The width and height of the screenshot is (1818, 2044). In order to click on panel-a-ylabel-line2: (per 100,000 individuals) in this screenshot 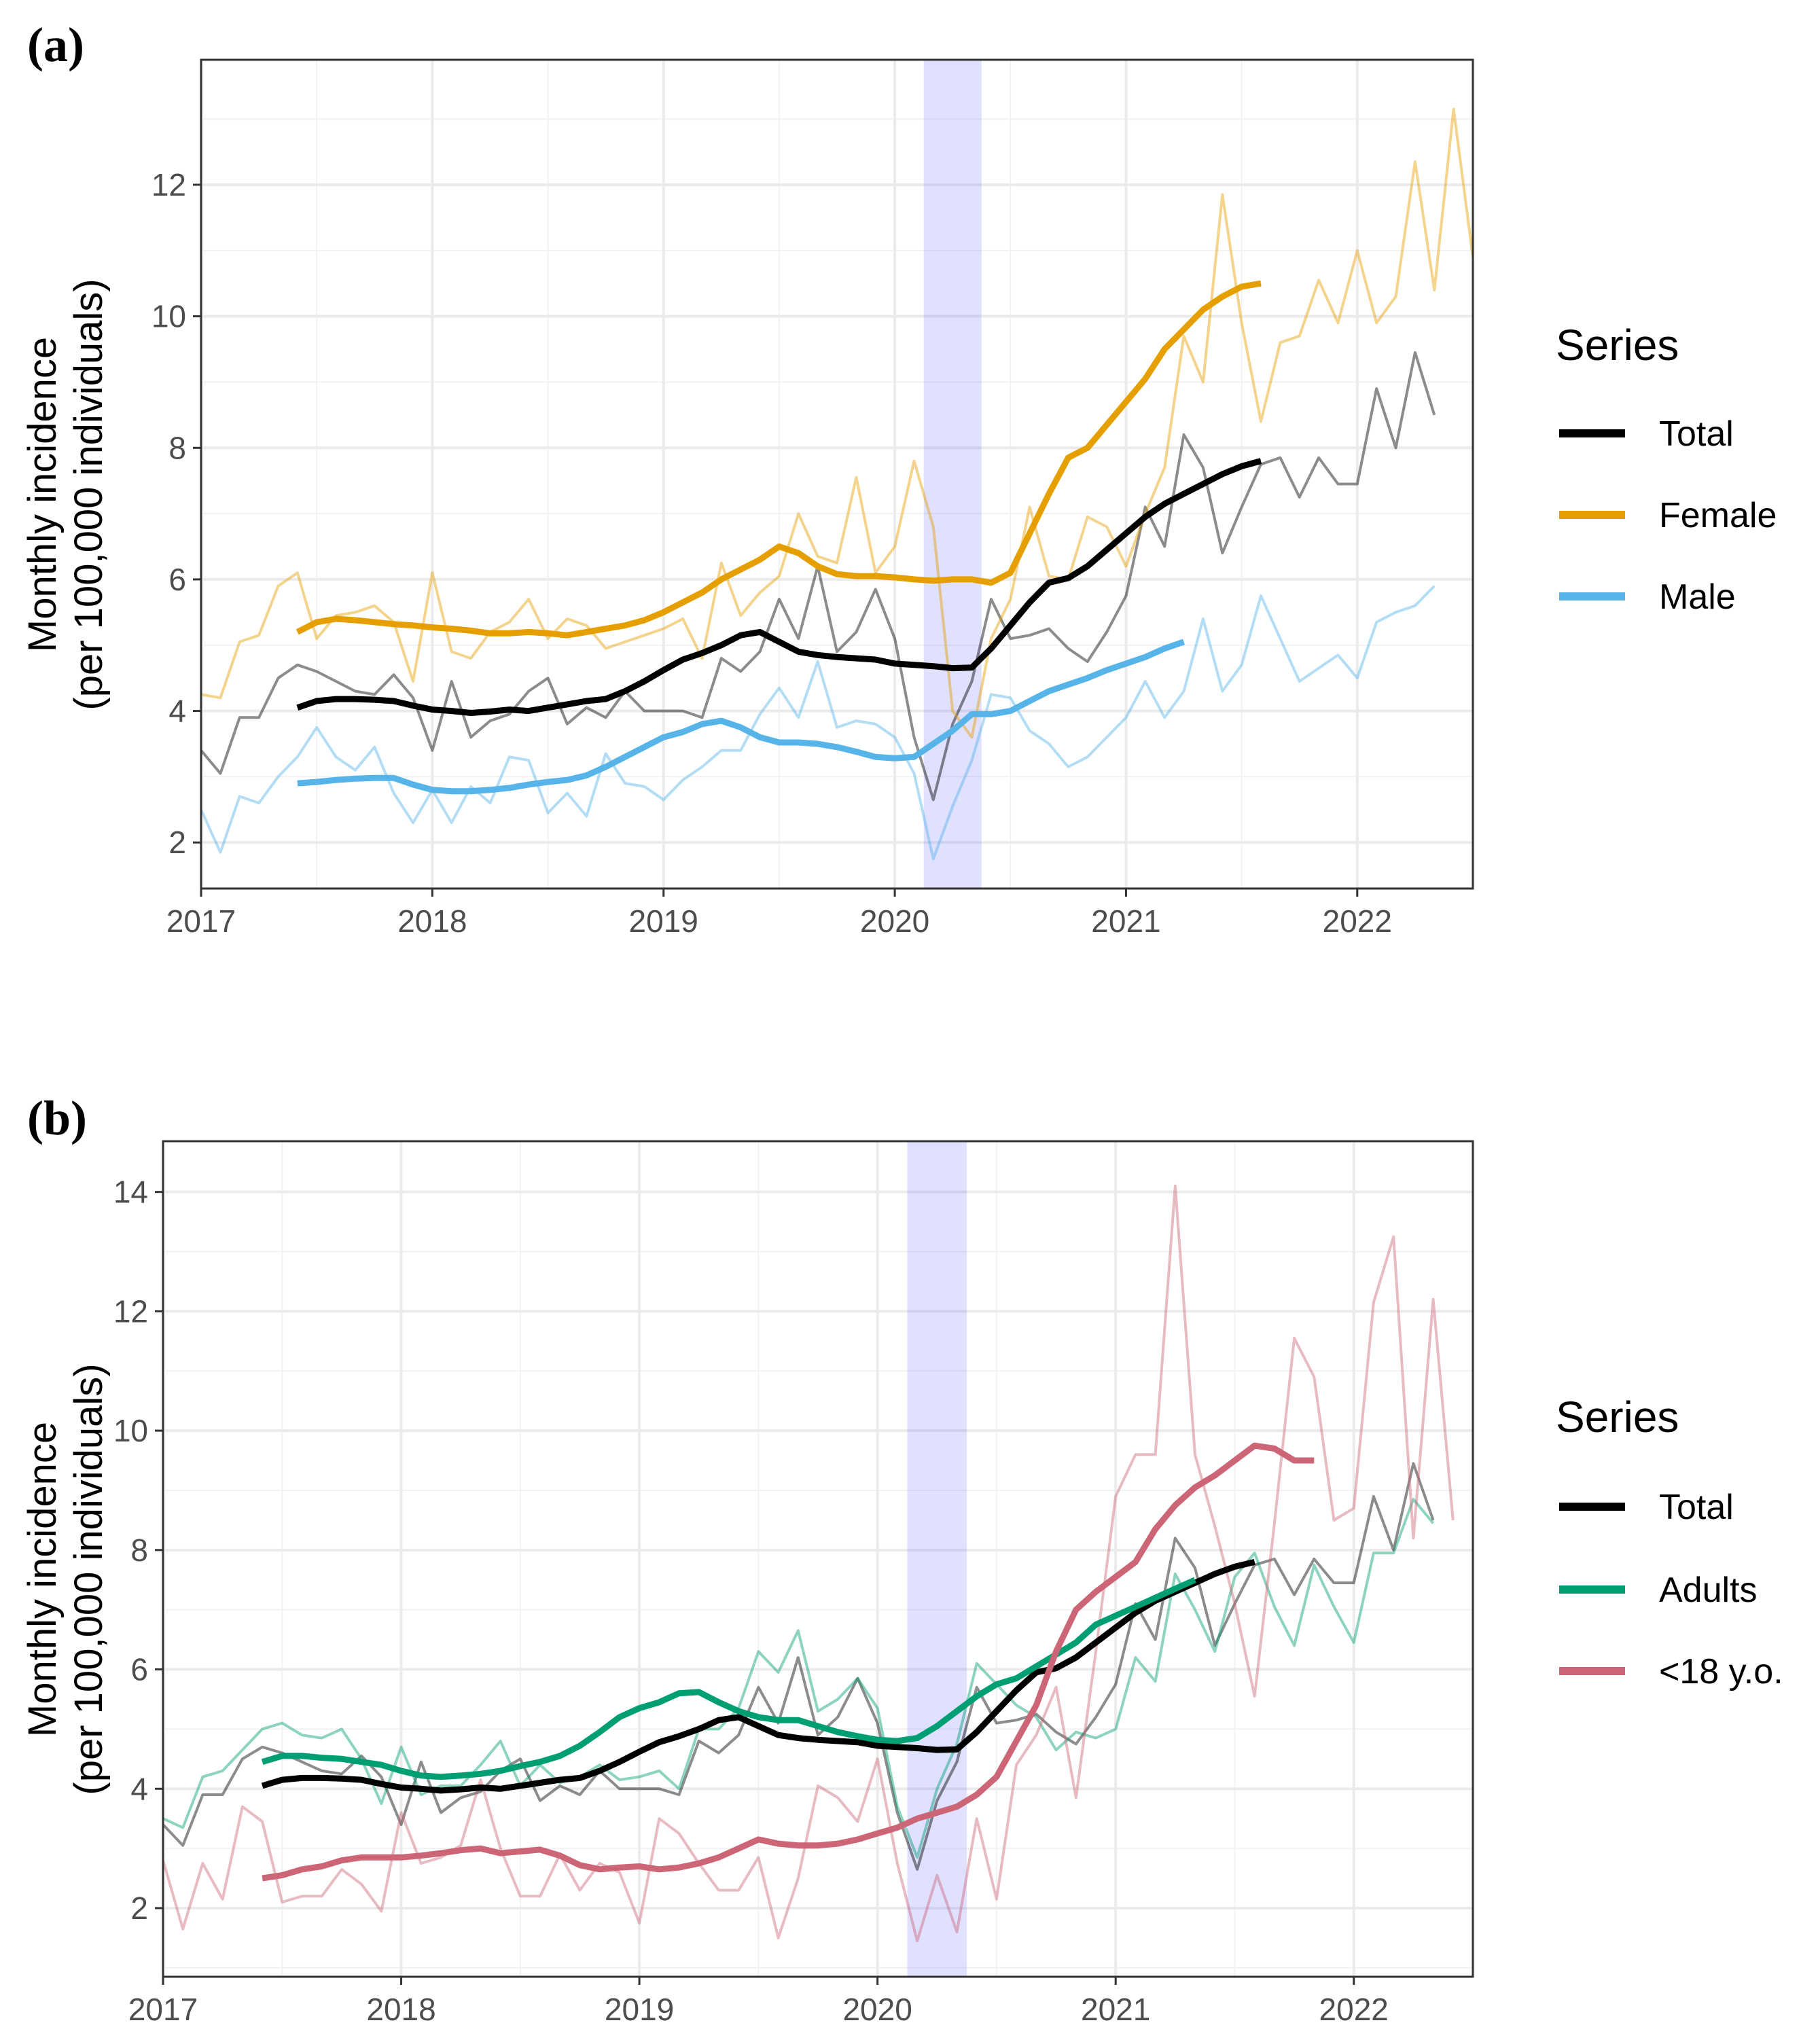, I will do `click(89, 494)`.